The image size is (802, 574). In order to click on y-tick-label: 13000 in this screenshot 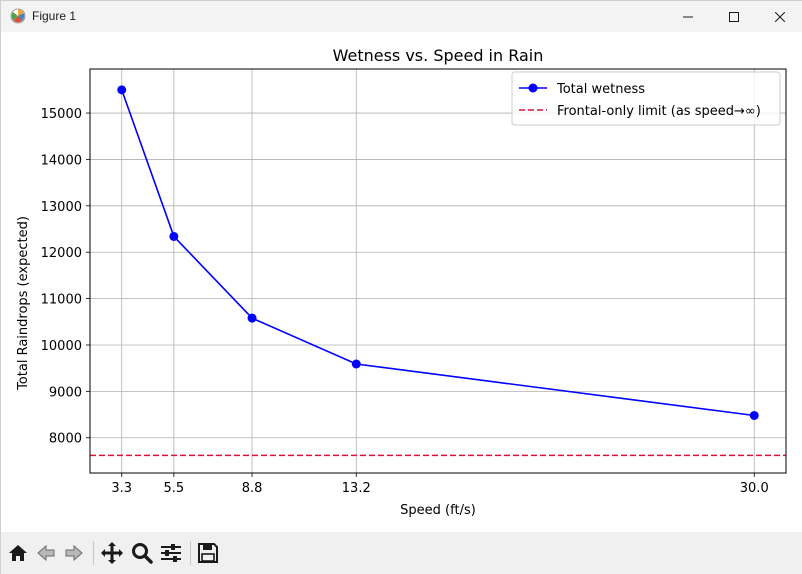, I will do `click(61, 207)`.